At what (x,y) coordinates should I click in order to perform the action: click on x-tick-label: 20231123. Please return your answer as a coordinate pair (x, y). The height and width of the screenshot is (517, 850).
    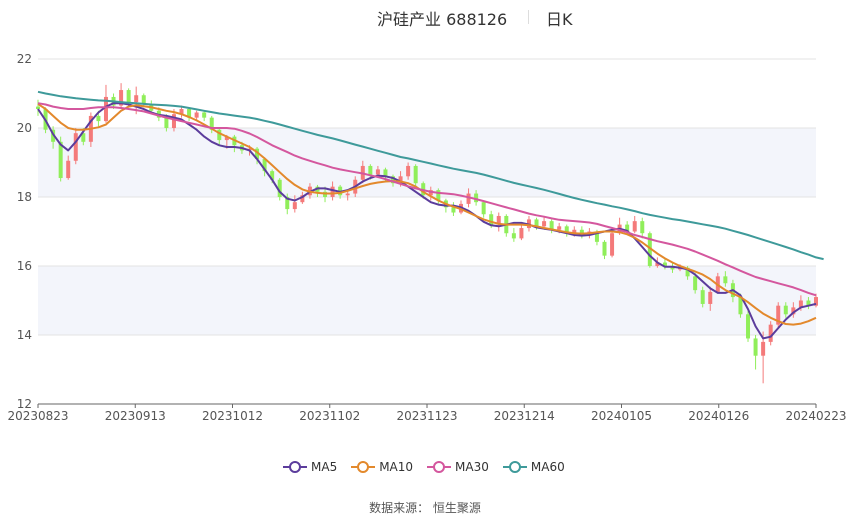
    Looking at the image, I should click on (426, 416).